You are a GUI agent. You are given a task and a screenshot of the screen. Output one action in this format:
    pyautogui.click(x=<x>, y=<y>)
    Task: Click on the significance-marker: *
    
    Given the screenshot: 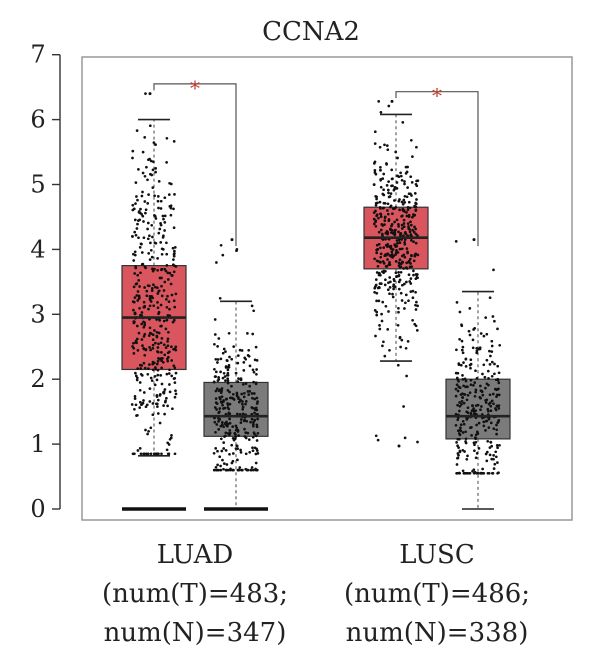 What is the action you would take?
    pyautogui.click(x=195, y=88)
    